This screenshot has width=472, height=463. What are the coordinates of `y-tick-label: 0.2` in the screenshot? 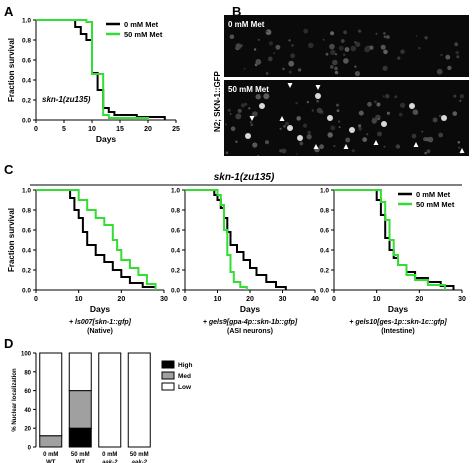 It's located at (26, 101).